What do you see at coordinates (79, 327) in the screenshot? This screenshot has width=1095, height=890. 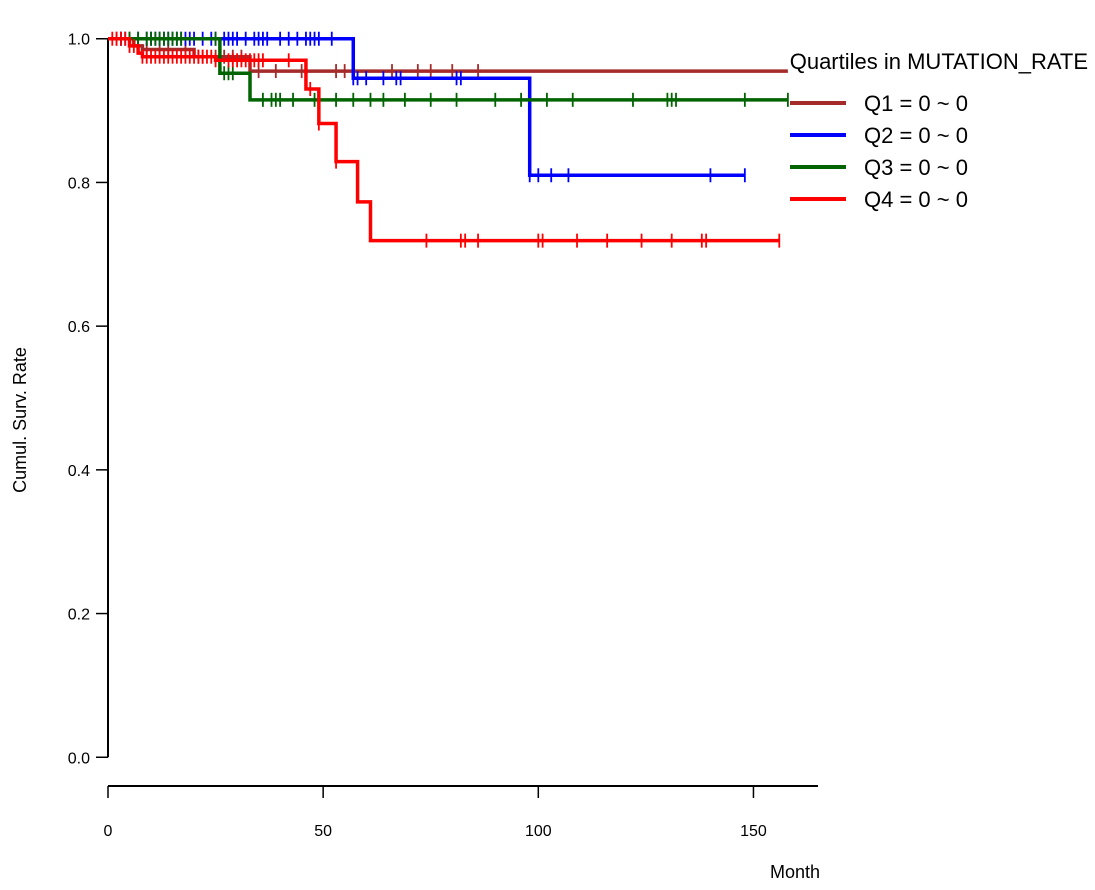 I see `y-tick-label: 0.6` at bounding box center [79, 327].